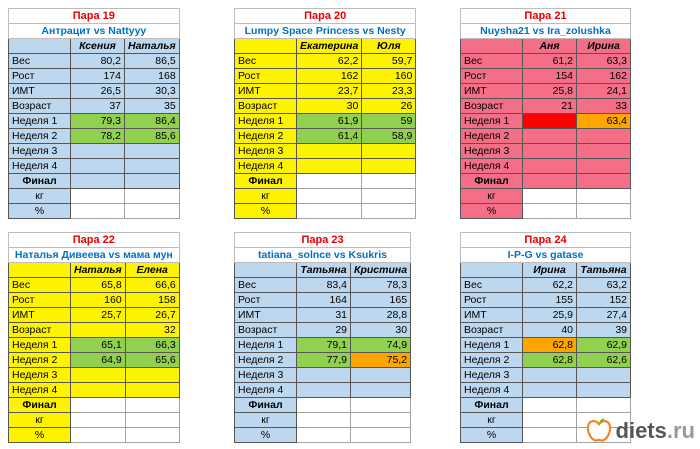 This screenshot has width=700, height=449. I want to click on cell-value: 75,2, so click(380, 360).